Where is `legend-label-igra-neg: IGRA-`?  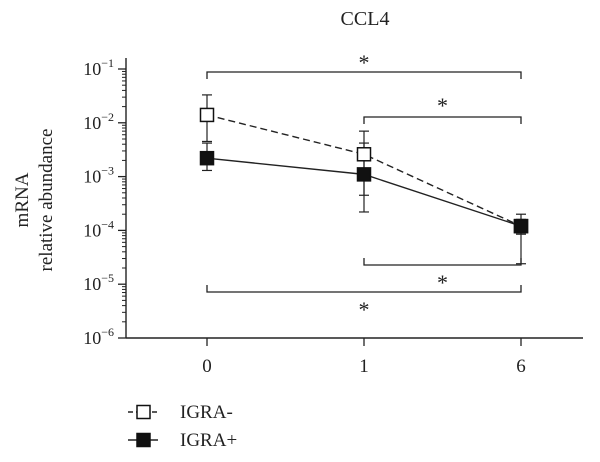 legend-label-igra-neg: IGRA- is located at coordinates (206, 412).